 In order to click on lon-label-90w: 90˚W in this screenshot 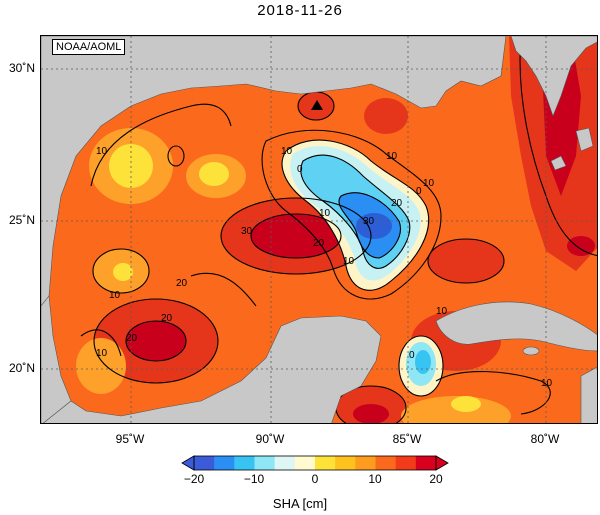, I will do `click(270, 439)`.